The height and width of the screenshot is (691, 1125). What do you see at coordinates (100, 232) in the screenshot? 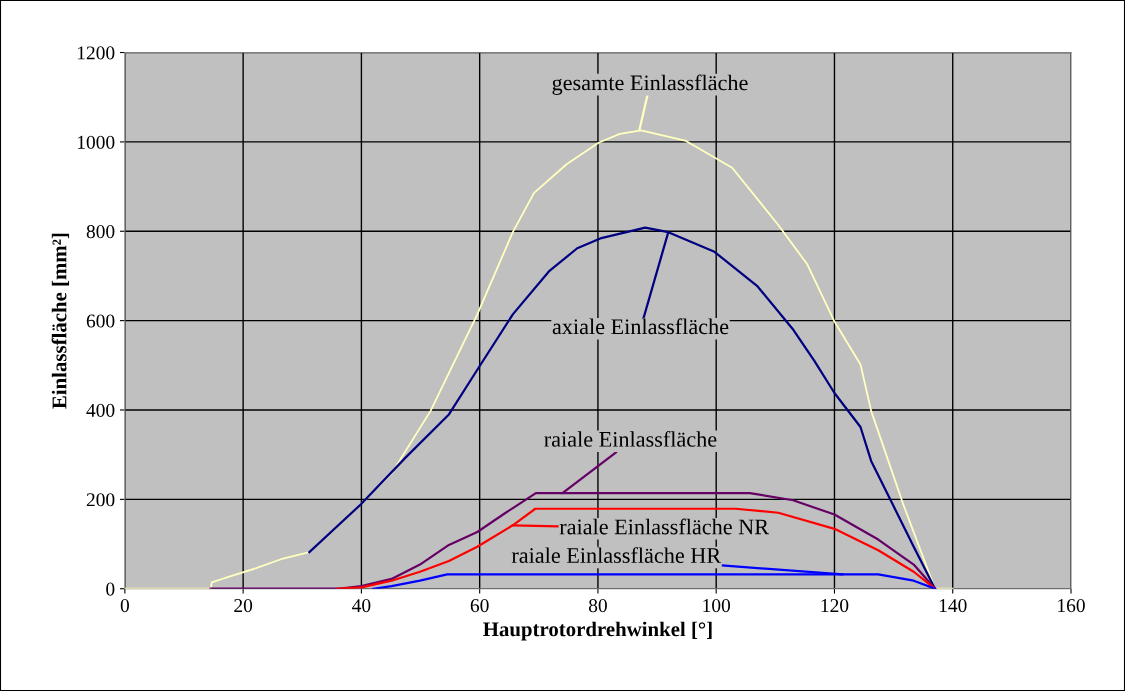
I see `y-tick-label: 800` at bounding box center [100, 232].